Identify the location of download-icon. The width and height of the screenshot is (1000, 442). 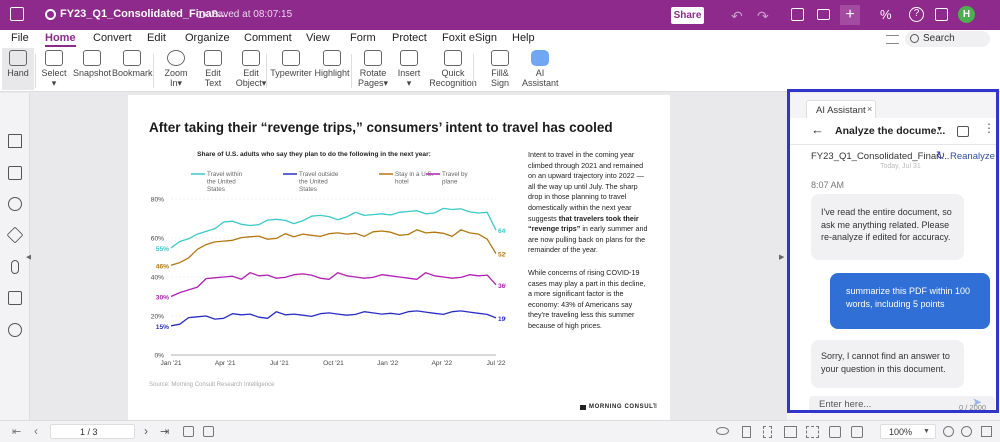
(797, 14).